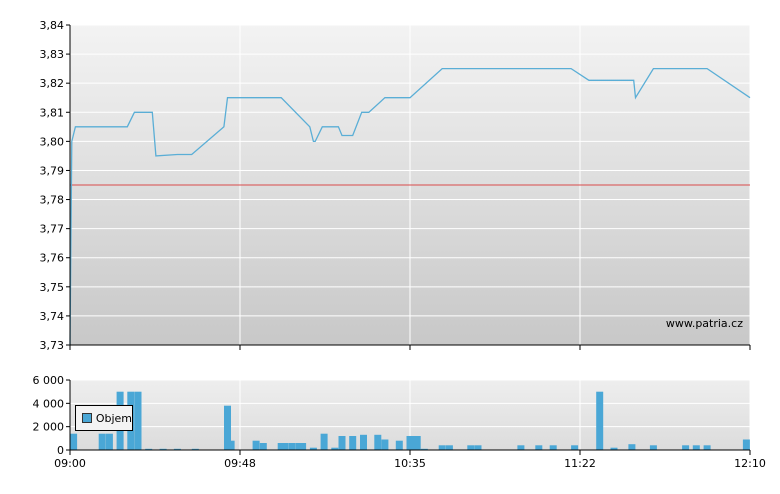 This screenshot has height=494, width=780. What do you see at coordinates (240, 463) in the screenshot?
I see `x-tick-label: 09:48` at bounding box center [240, 463].